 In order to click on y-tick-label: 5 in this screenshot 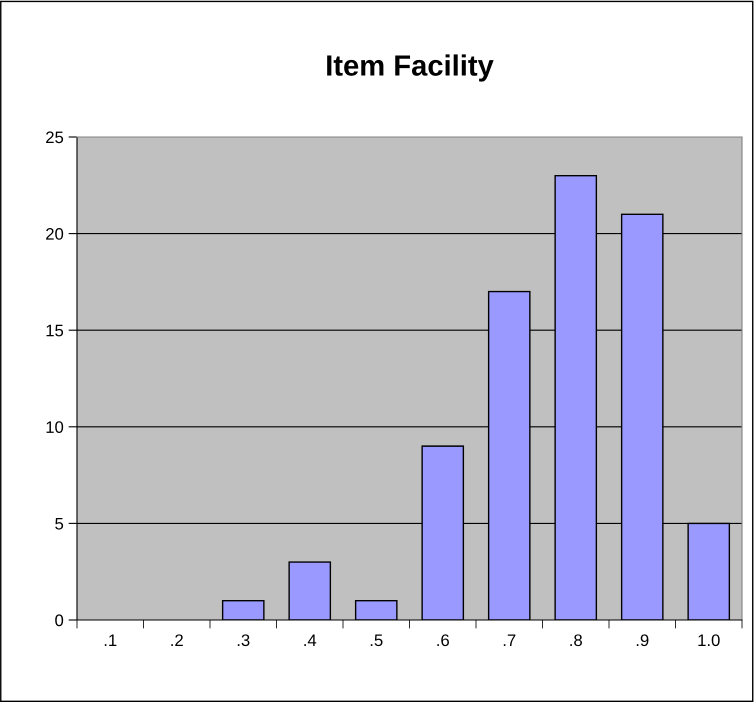, I will do `click(59, 524)`.